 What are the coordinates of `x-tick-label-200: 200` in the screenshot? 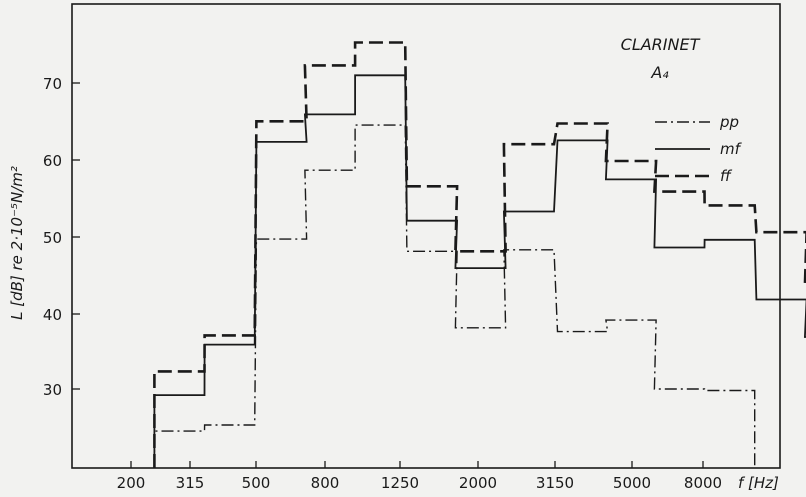 It's located at (131, 483).